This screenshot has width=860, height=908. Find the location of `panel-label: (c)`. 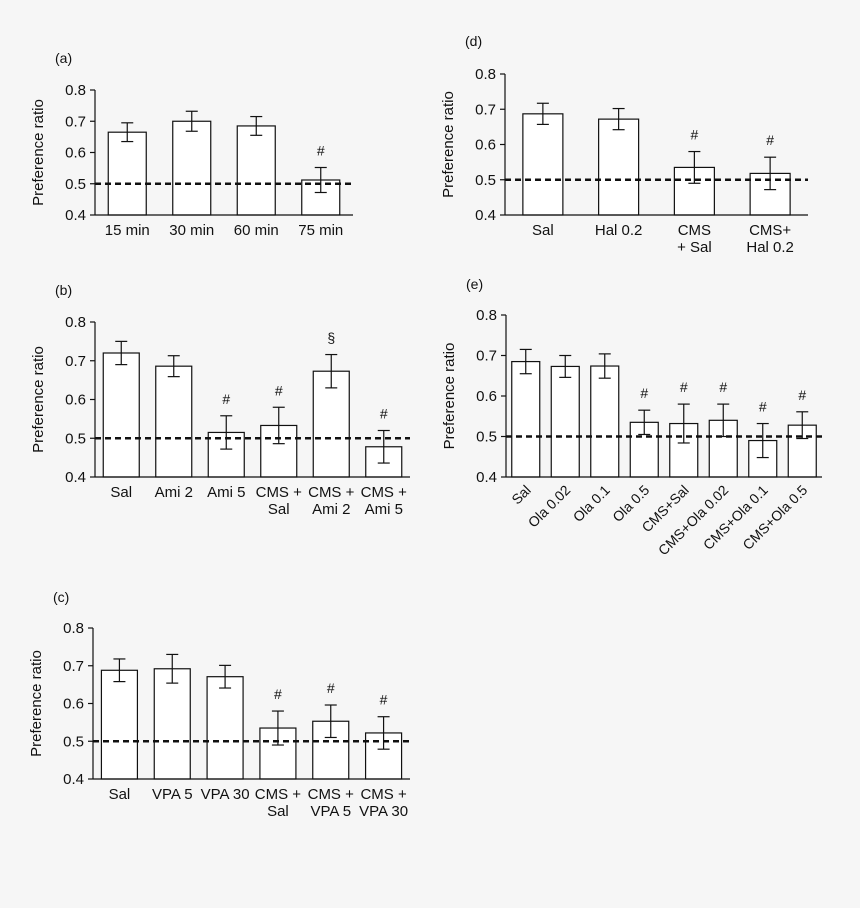

panel-label: (c) is located at coordinates (61, 597).